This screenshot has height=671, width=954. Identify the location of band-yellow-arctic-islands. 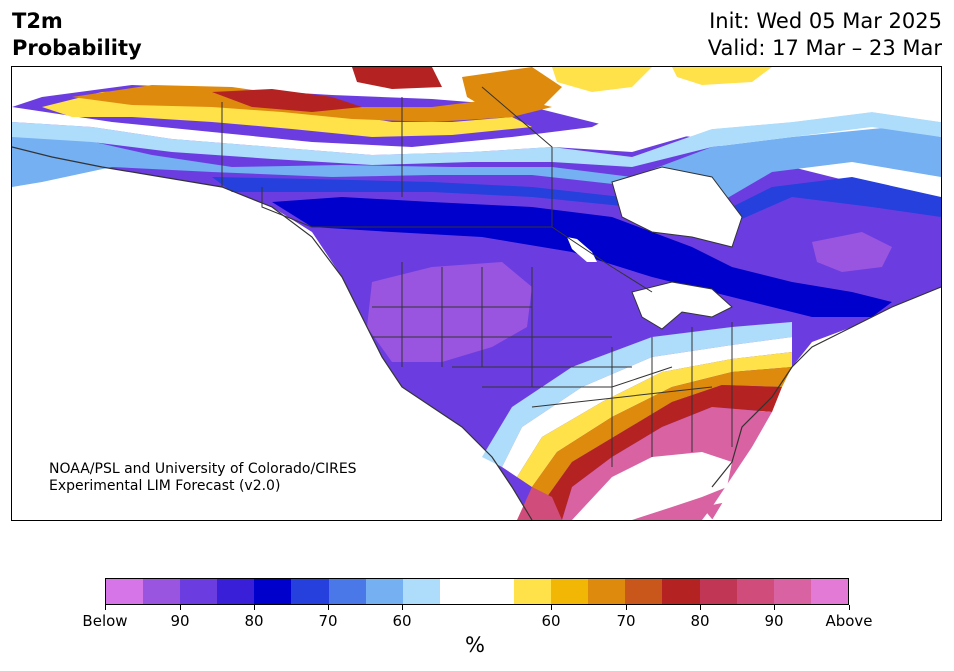
(662, 79).